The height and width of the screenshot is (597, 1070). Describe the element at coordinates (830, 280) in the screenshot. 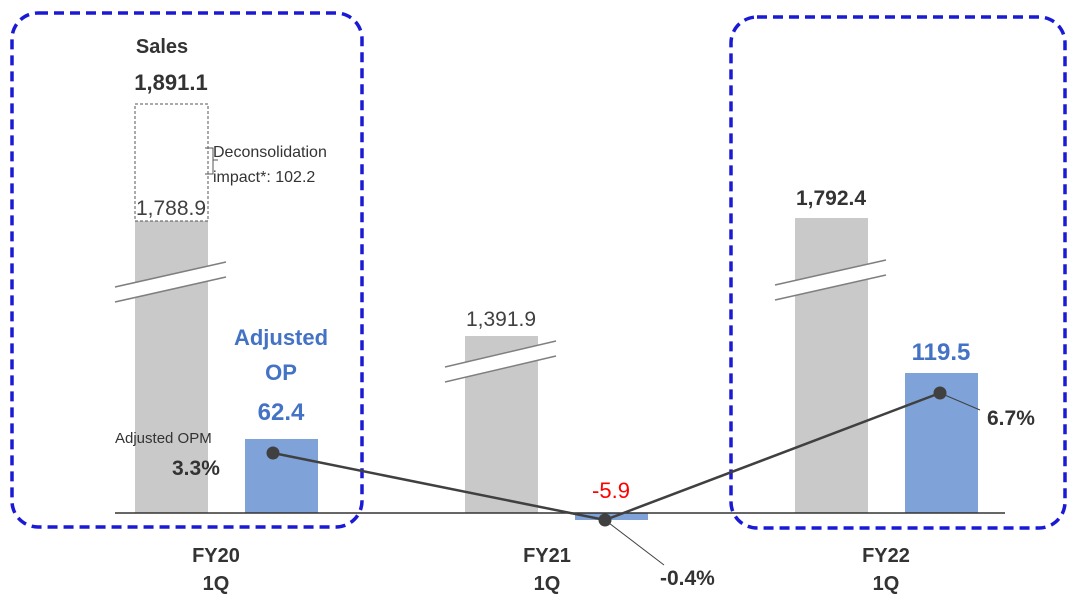

I see `axis-break-fy22` at that location.